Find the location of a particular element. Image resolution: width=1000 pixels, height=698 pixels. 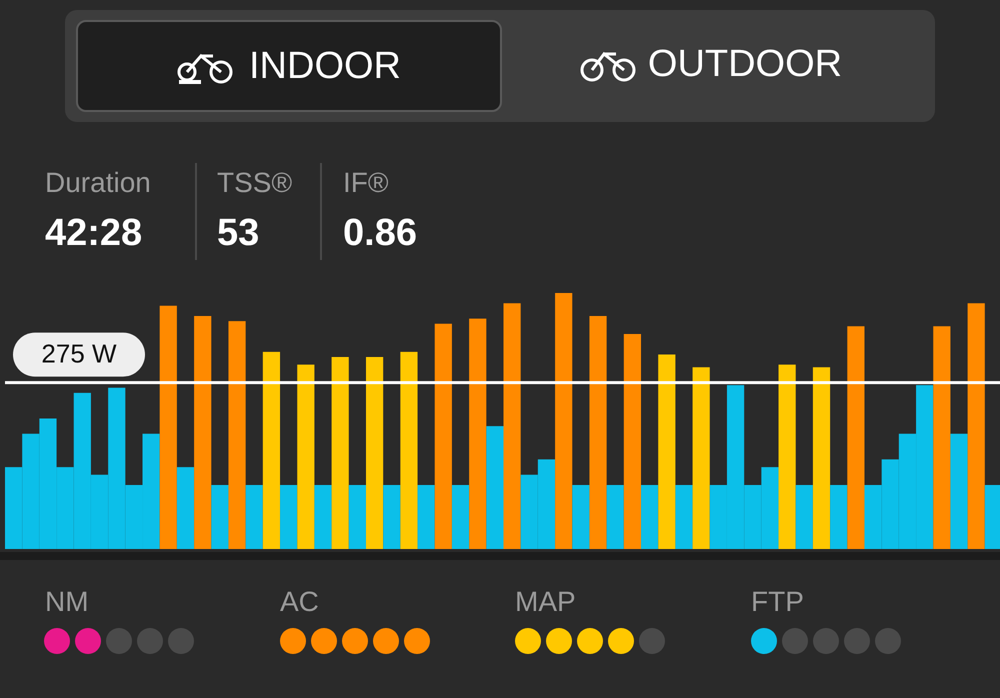

text: NM is located at coordinates (67, 602).